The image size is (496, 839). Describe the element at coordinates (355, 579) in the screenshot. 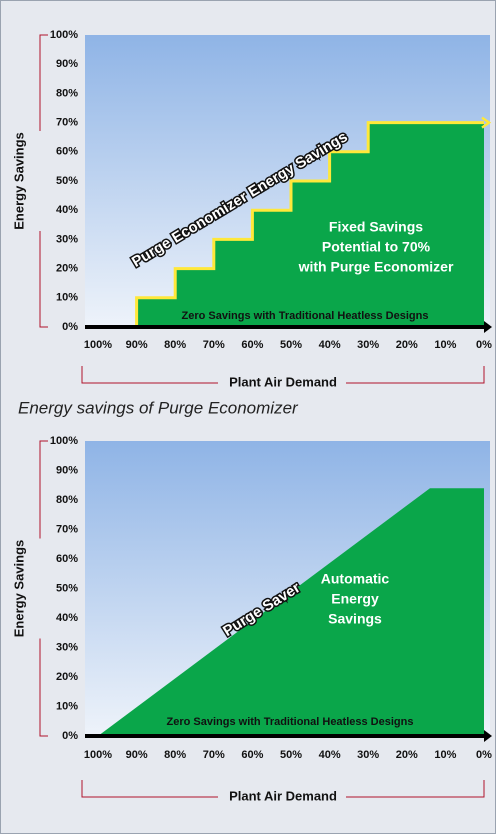

I see `annotation: Automatic` at that location.